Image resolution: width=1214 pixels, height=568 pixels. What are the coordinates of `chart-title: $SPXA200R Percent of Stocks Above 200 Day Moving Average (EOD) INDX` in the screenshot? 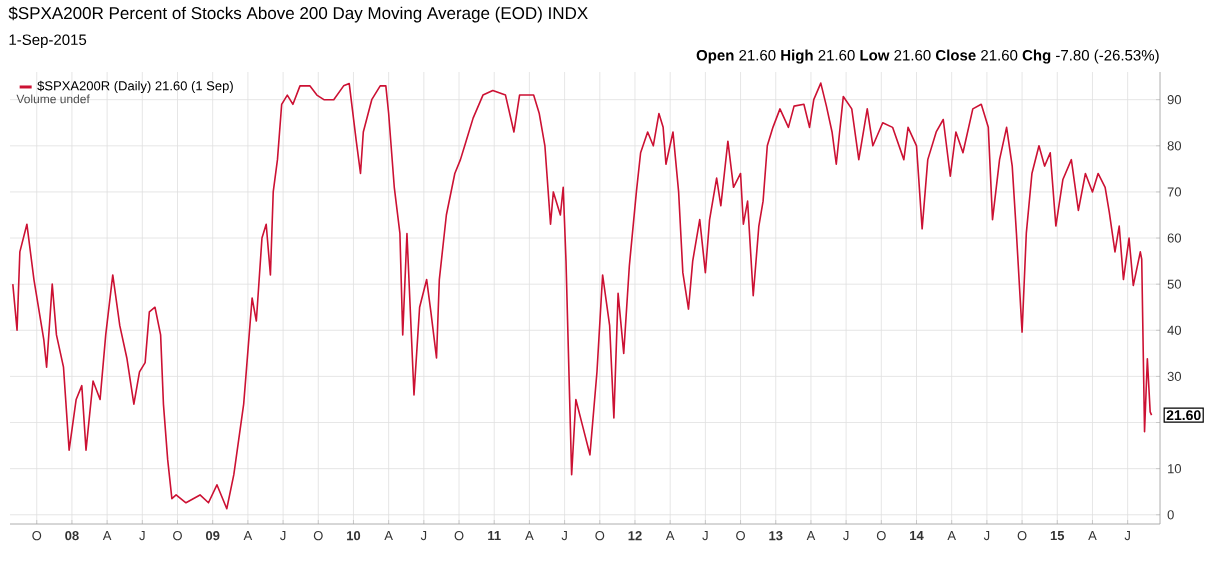 It's located at (298, 14).